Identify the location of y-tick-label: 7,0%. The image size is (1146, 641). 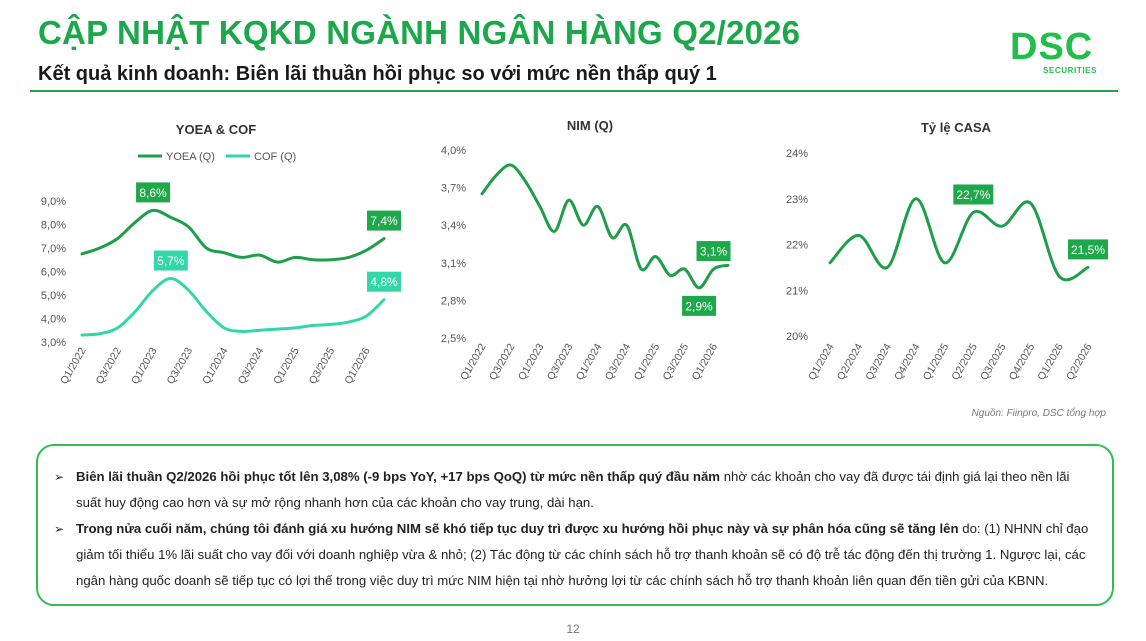
(53, 249).